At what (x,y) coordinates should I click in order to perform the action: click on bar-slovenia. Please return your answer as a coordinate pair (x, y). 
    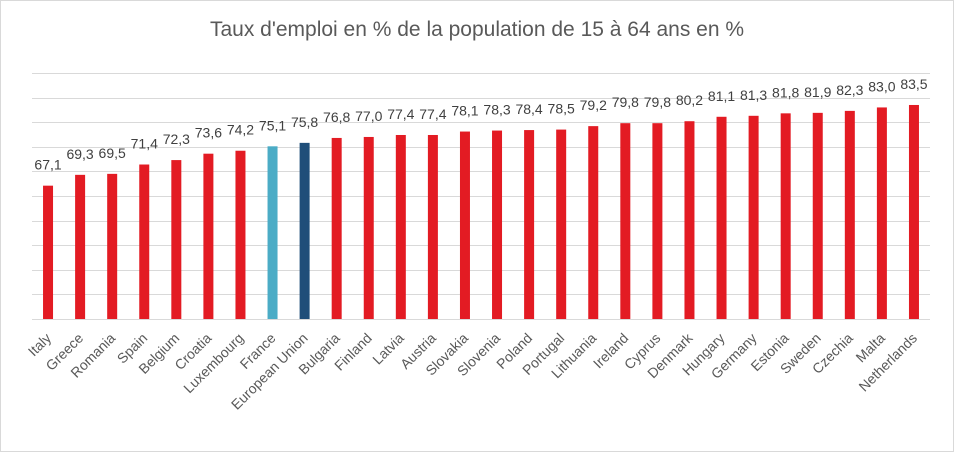
    Looking at the image, I should click on (497, 224).